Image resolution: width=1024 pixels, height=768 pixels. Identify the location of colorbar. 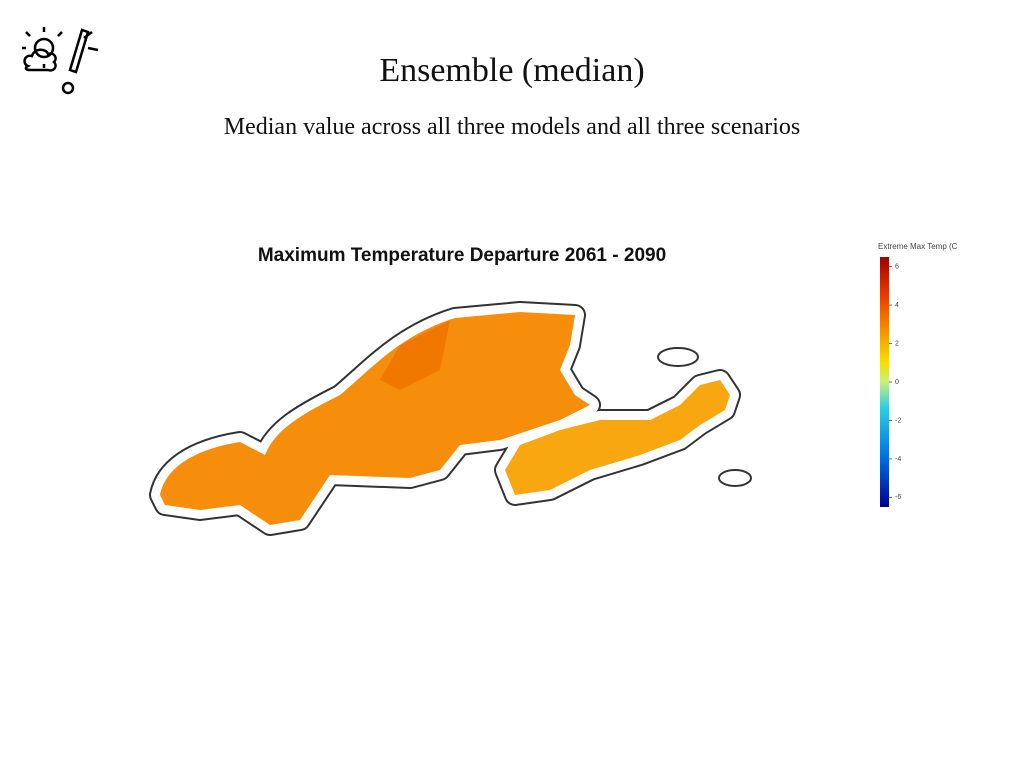
(884, 382).